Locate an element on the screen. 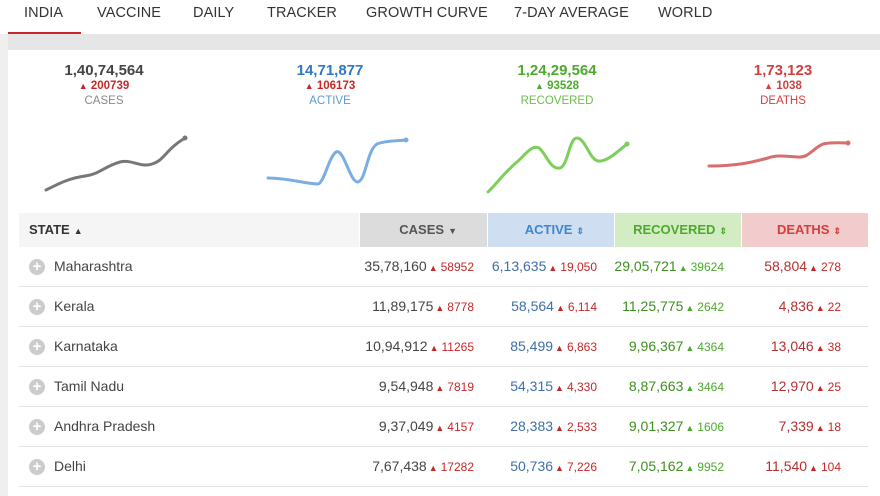 Image resolution: width=880 pixels, height=496 pixels. recovered-delta-value: 4364 is located at coordinates (710, 347).